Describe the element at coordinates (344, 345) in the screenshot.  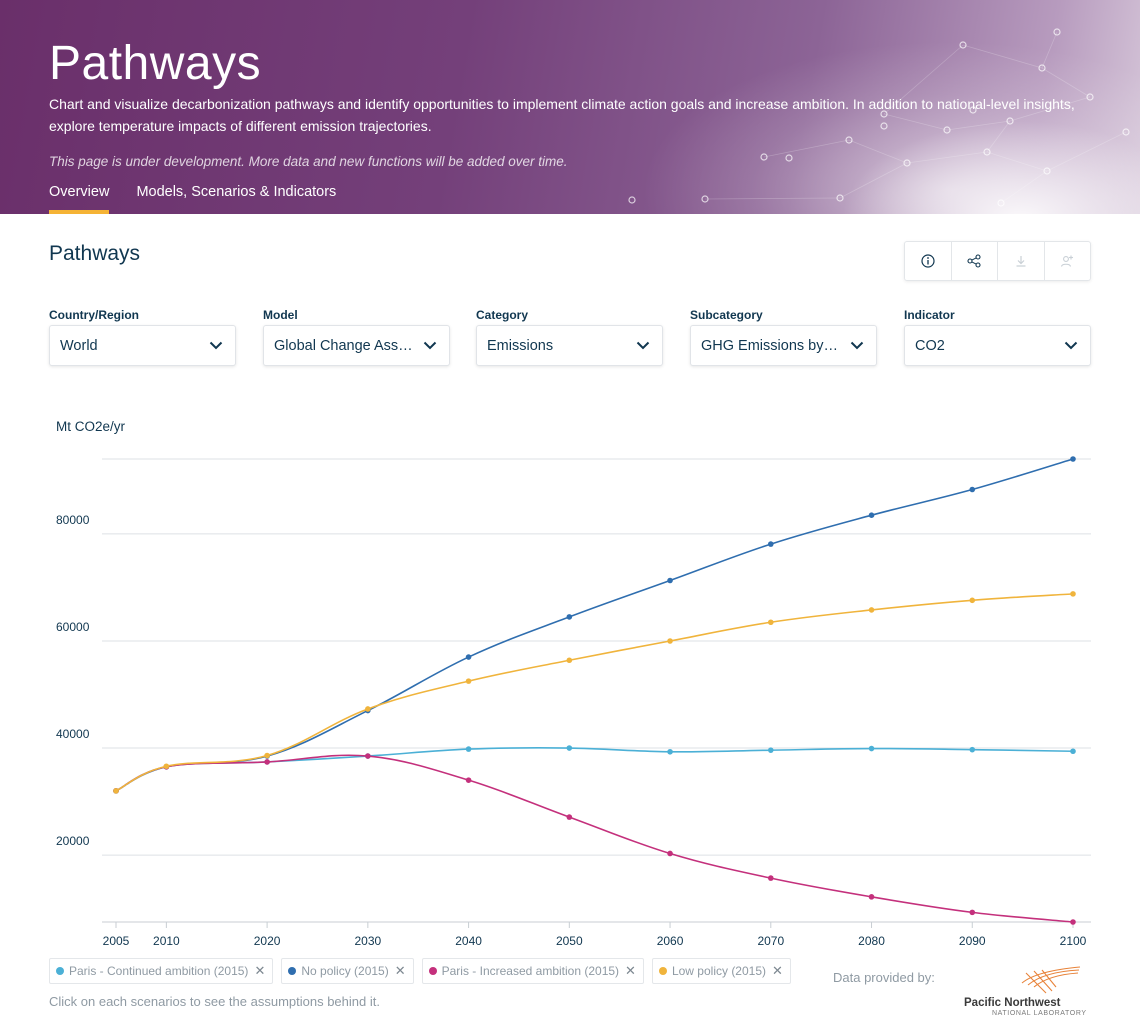
I see `select-value: Global Change Assessment Model` at that location.